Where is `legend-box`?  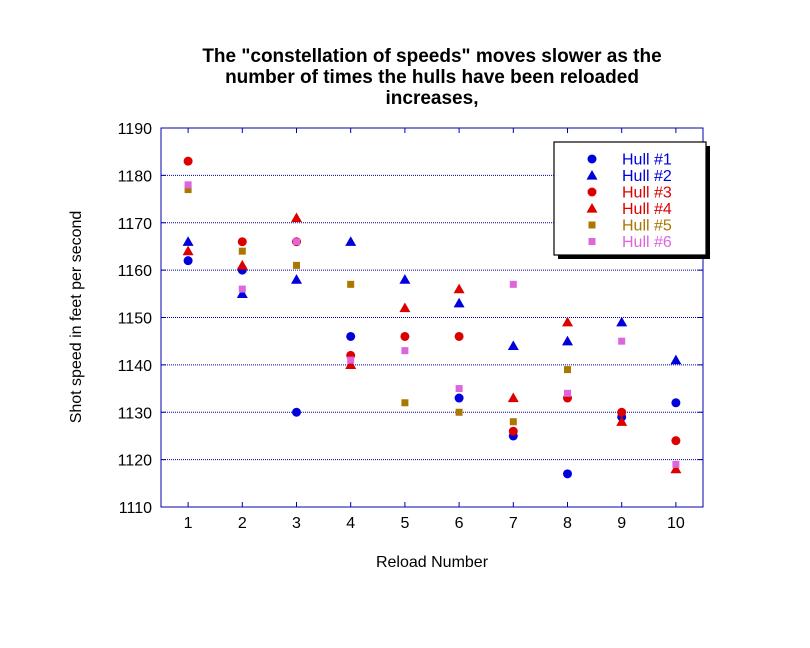 legend-box is located at coordinates (630, 198).